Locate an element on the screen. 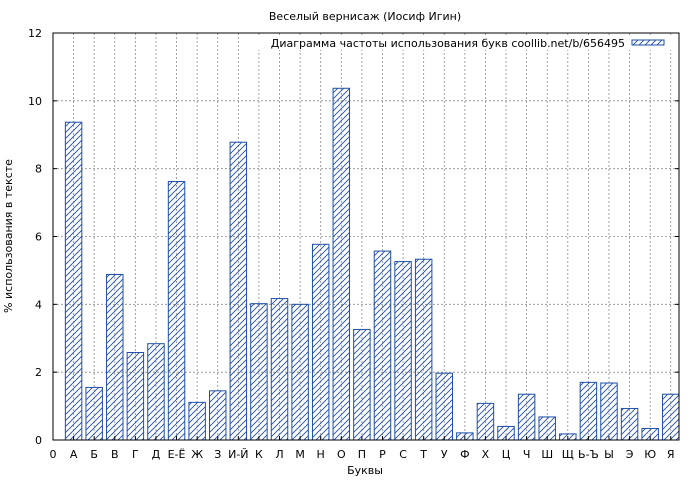 This screenshot has height=480, width=700. x-tick-label: Я is located at coordinates (671, 454).